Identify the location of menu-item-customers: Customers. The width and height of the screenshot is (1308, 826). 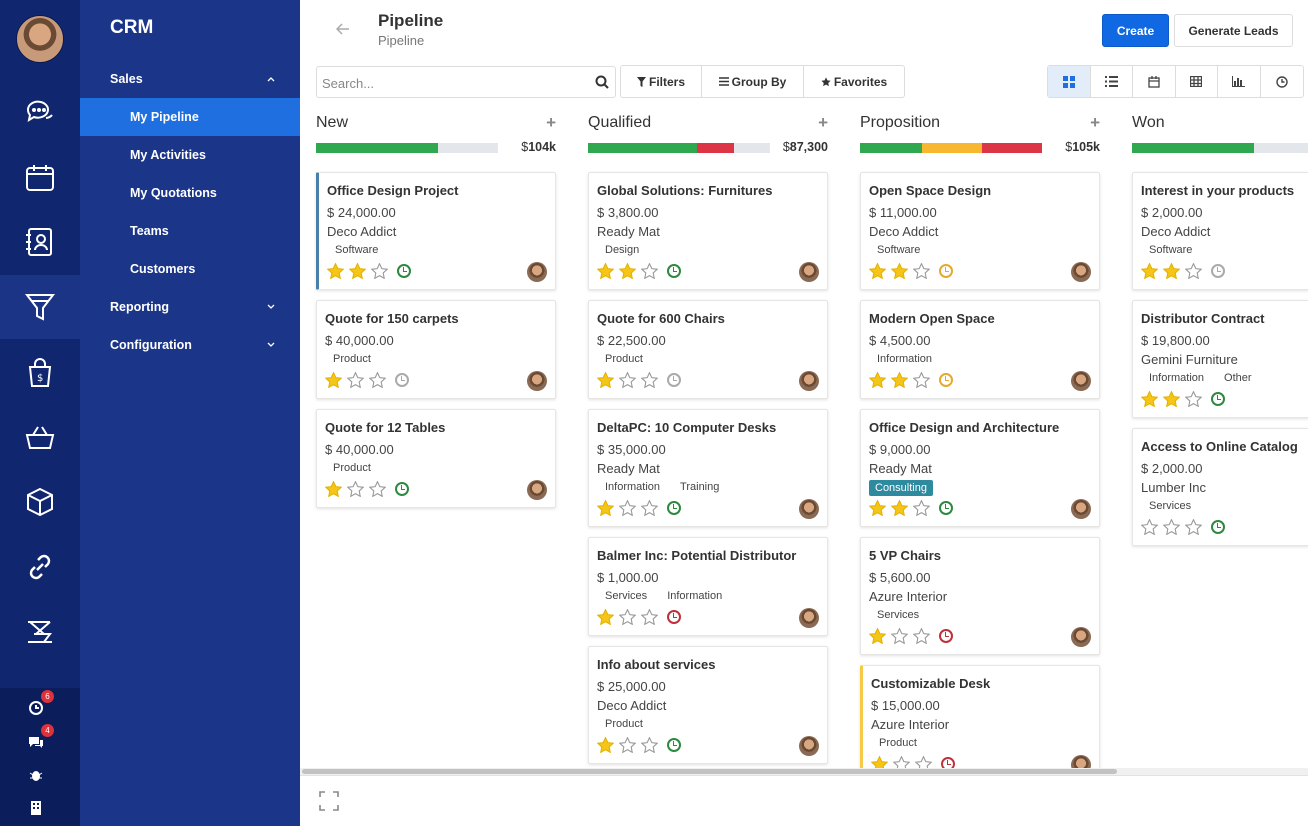
(163, 269).